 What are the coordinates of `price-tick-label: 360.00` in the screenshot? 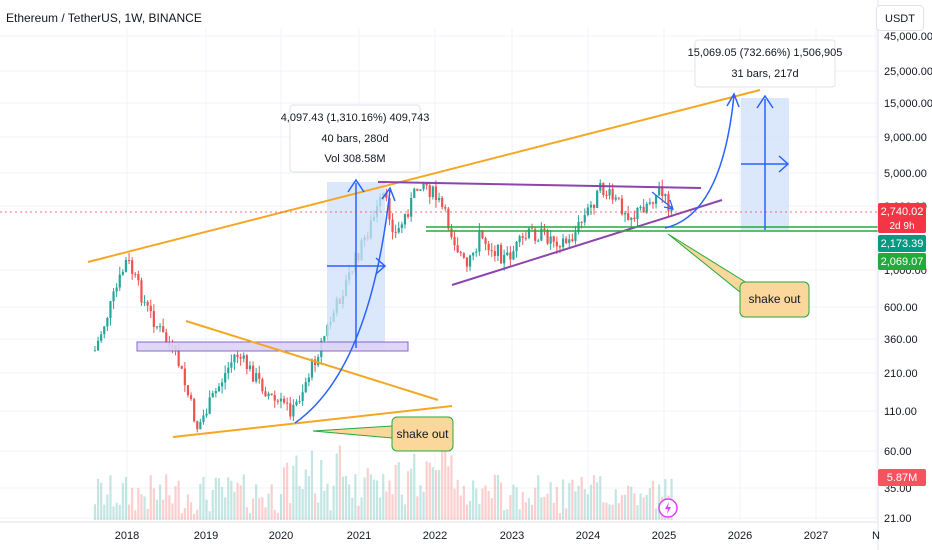 It's located at (901, 340).